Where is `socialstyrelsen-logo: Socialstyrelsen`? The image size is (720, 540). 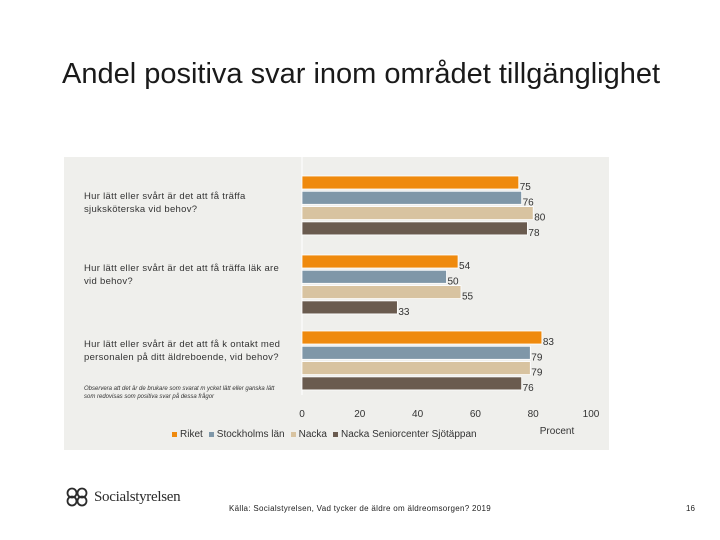 socialstyrelsen-logo: Socialstyrelsen is located at coordinates (122, 497).